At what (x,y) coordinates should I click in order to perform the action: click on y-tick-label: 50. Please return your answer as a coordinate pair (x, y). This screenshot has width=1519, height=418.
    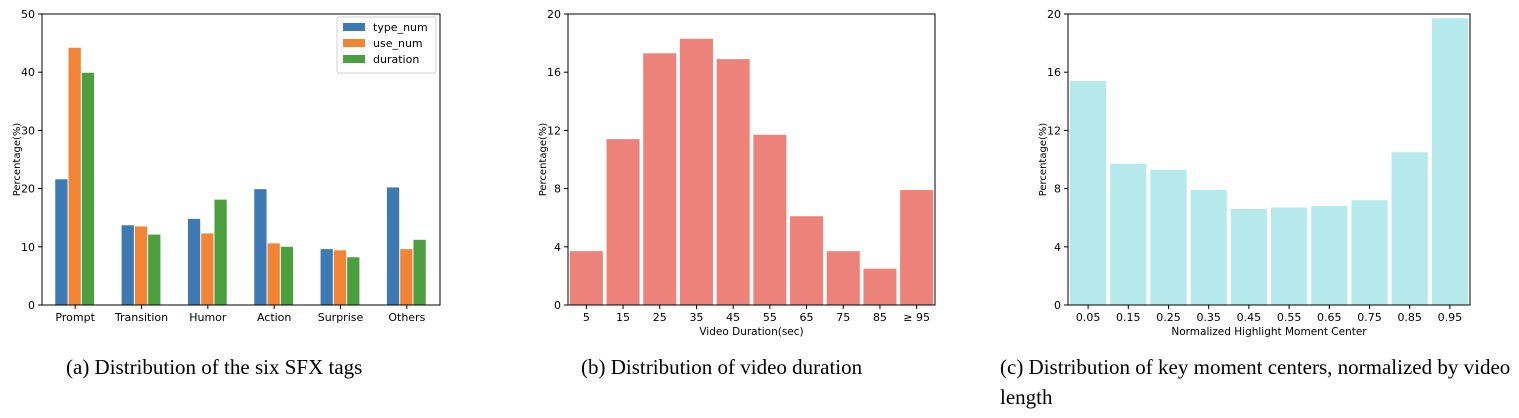
    Looking at the image, I should click on (28, 14).